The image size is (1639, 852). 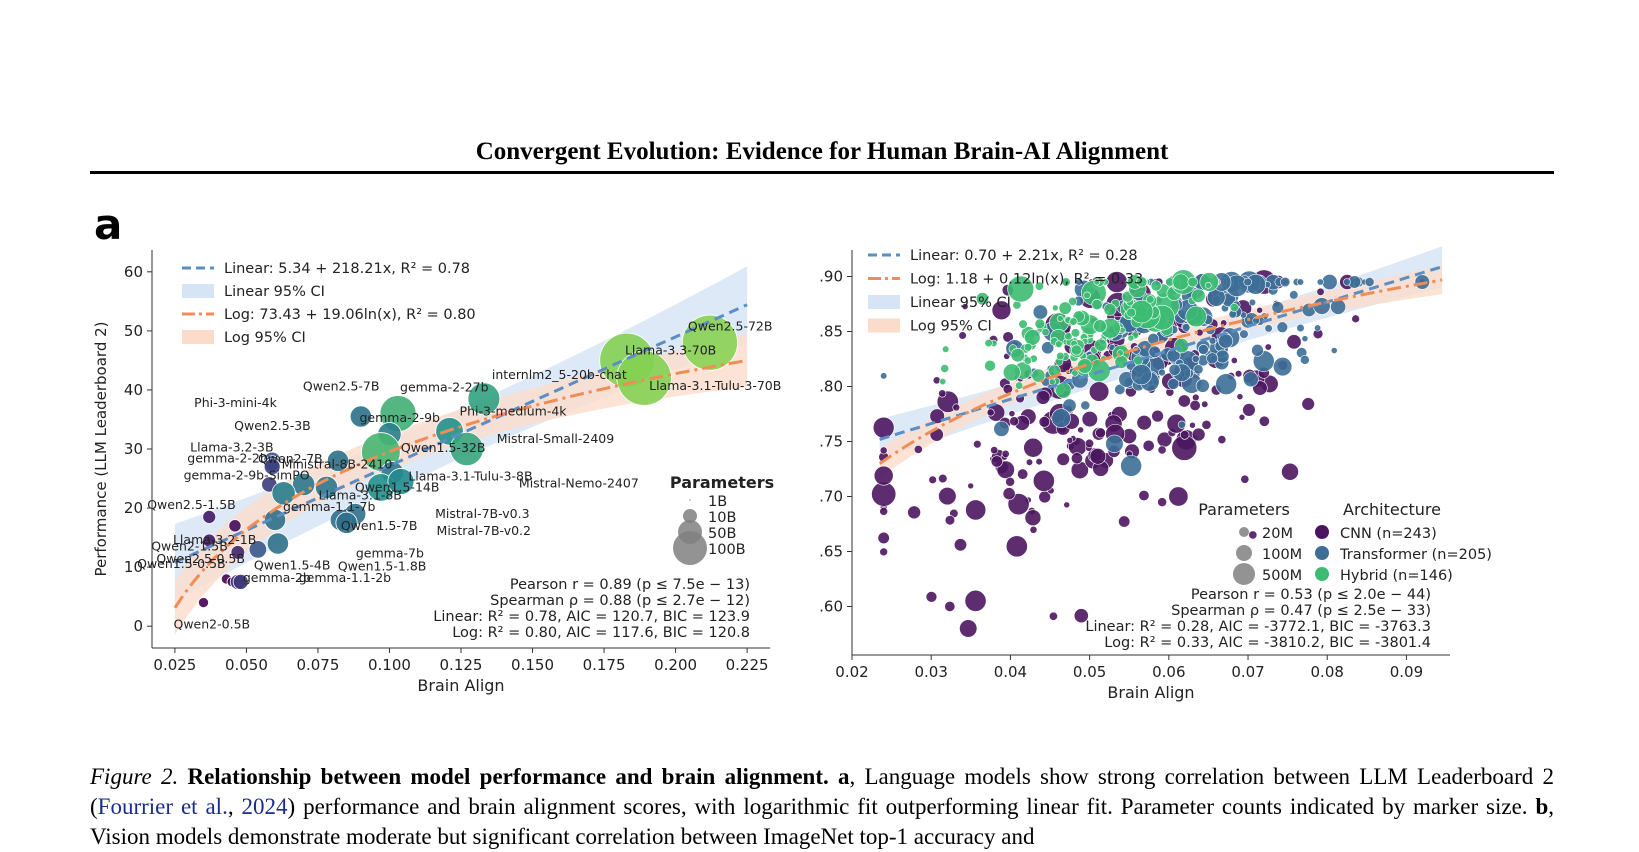 What do you see at coordinates (231, 447) in the screenshot?
I see `point-label: Llama-3.2-3B` at bounding box center [231, 447].